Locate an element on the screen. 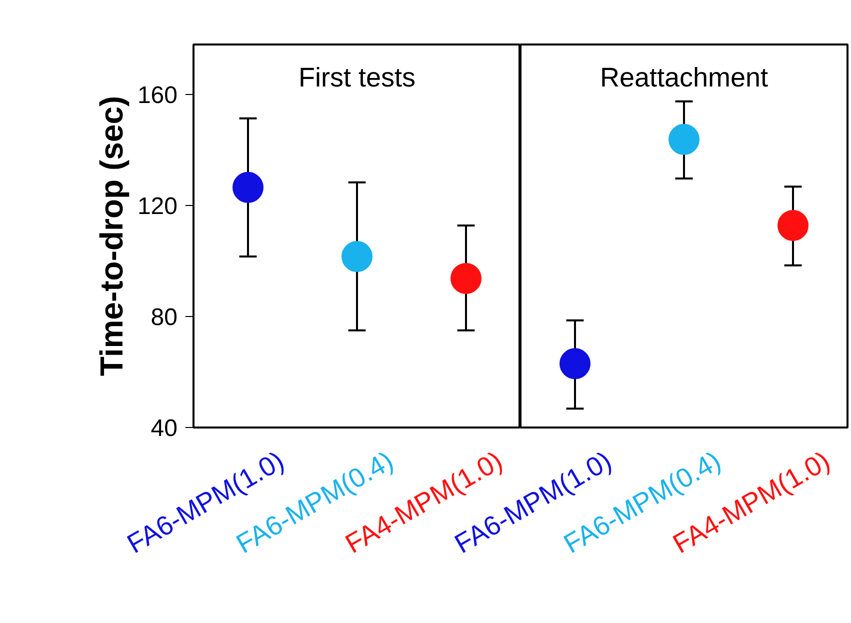 The image size is (851, 623). y-tick-label: 40 is located at coordinates (164, 428).